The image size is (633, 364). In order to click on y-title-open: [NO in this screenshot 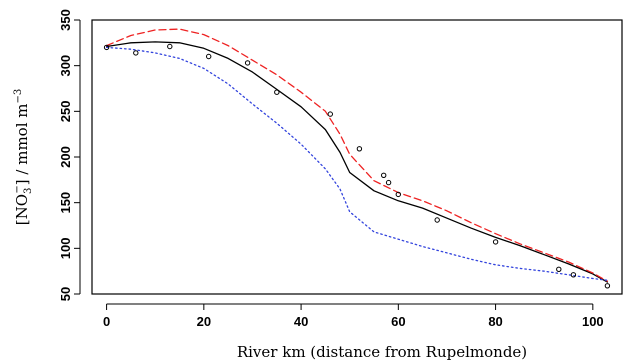, I will do `click(22, 209)`.